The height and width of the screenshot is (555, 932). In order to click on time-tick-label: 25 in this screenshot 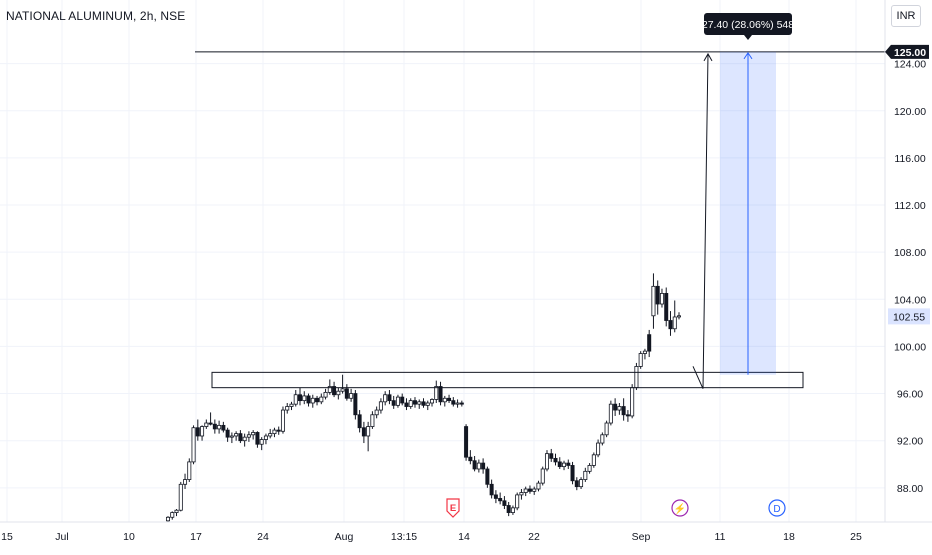, I will do `click(856, 537)`.